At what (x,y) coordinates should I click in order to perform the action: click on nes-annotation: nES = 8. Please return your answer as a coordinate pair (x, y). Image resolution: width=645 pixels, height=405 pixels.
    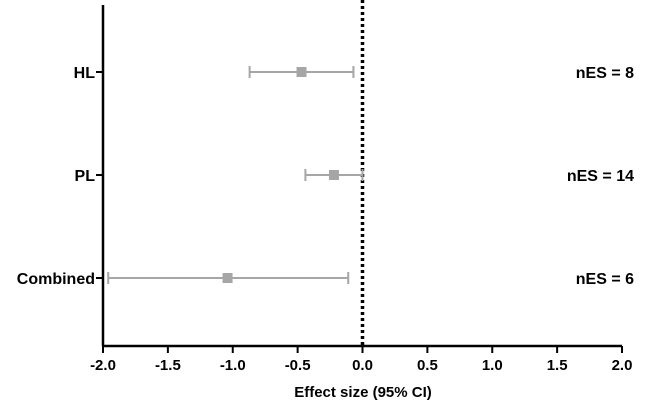
    Looking at the image, I should click on (605, 73).